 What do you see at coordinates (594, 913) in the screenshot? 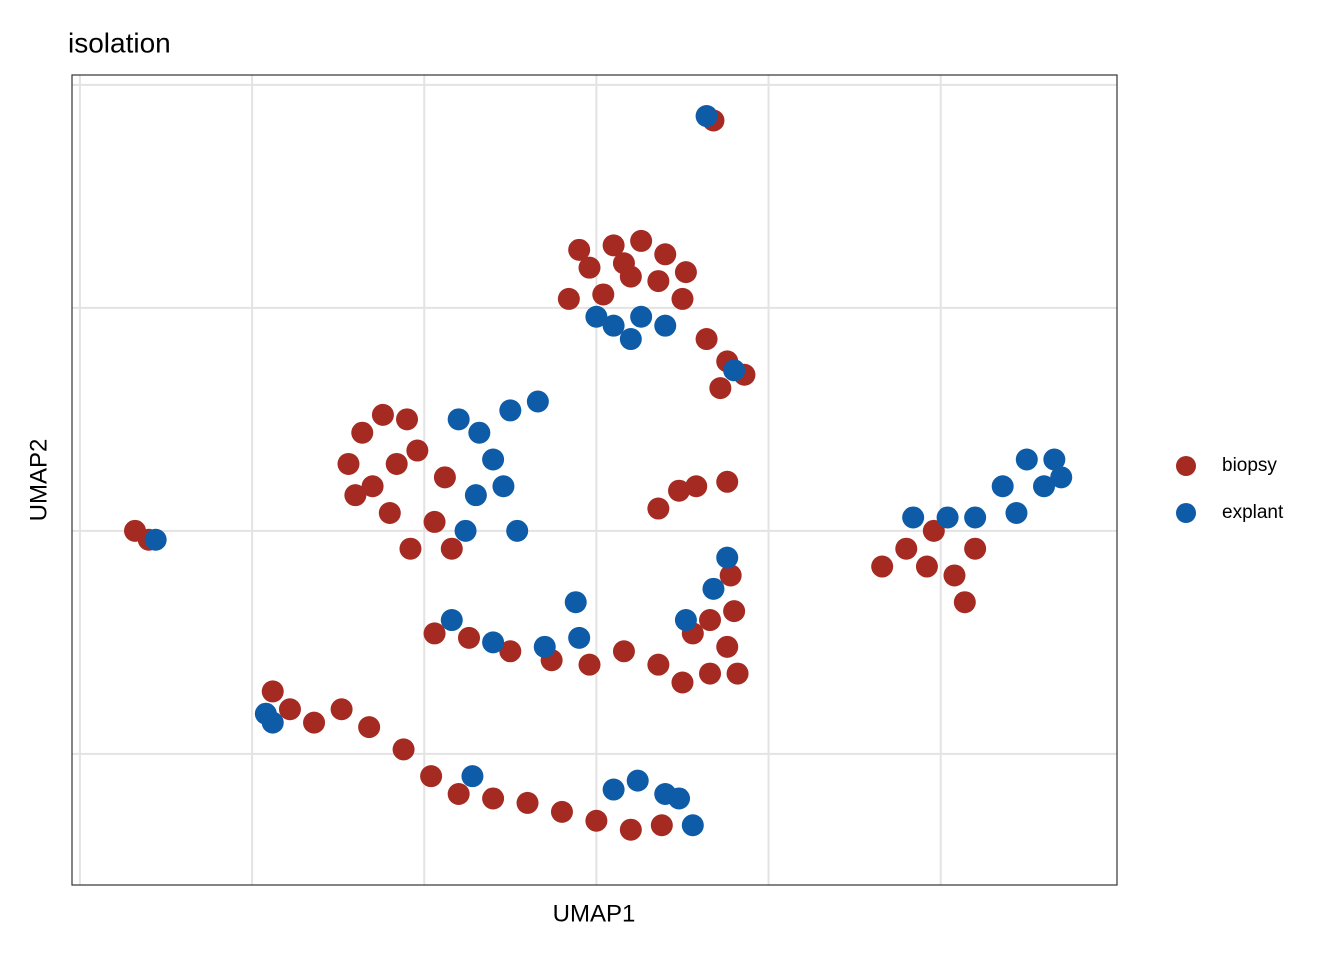
I see `x-axis-label: UMAP1` at bounding box center [594, 913].